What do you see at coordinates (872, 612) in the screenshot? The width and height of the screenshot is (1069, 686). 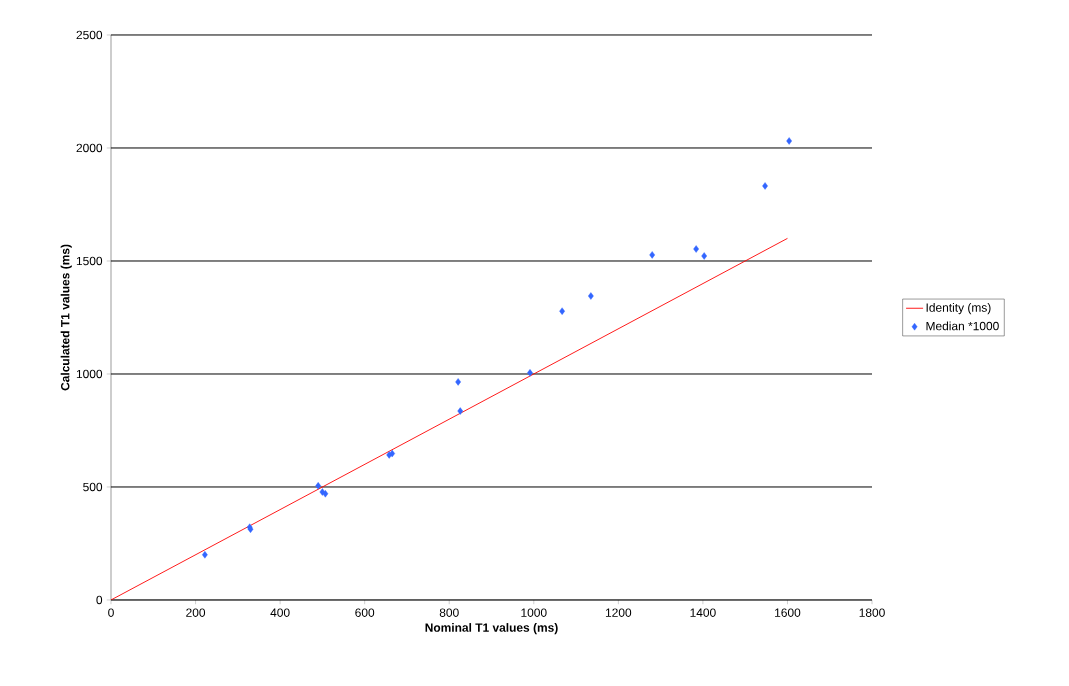 I see `x-tick-label: 1800` at bounding box center [872, 612].